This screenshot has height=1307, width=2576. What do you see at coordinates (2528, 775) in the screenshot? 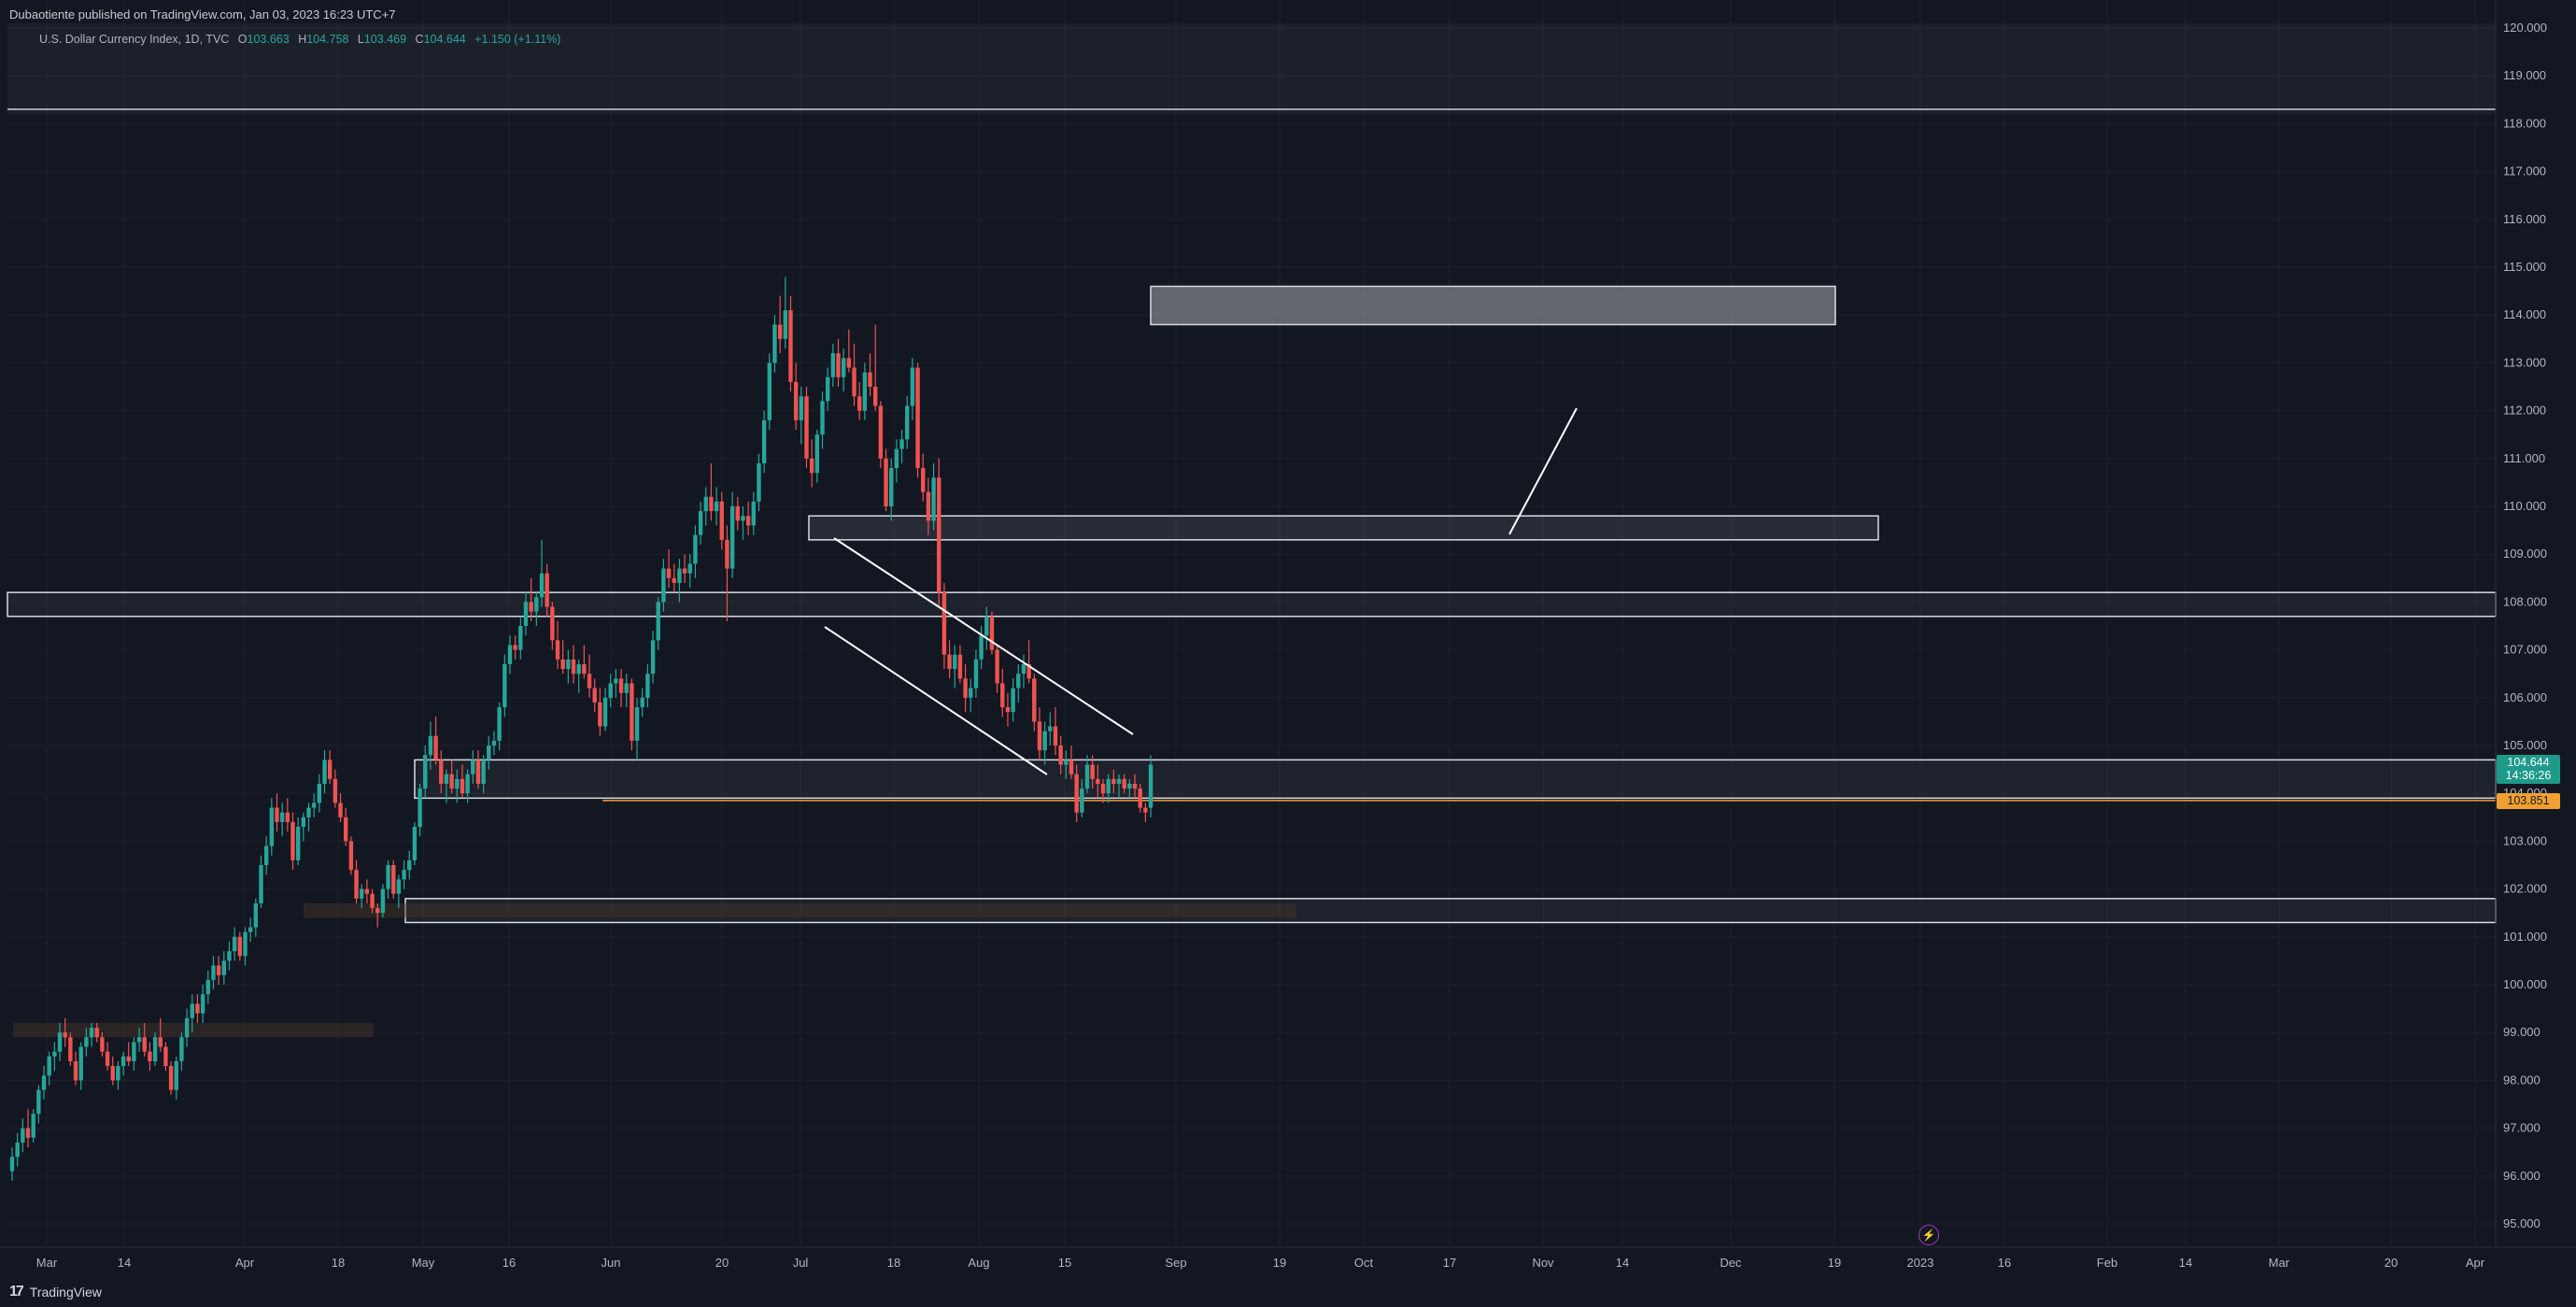
I see `bar-countdown: 14:36:26` at bounding box center [2528, 775].